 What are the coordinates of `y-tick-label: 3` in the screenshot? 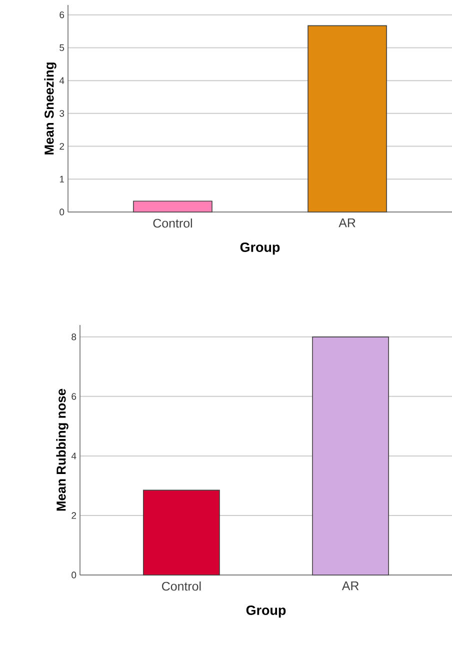 It's located at (61, 113).